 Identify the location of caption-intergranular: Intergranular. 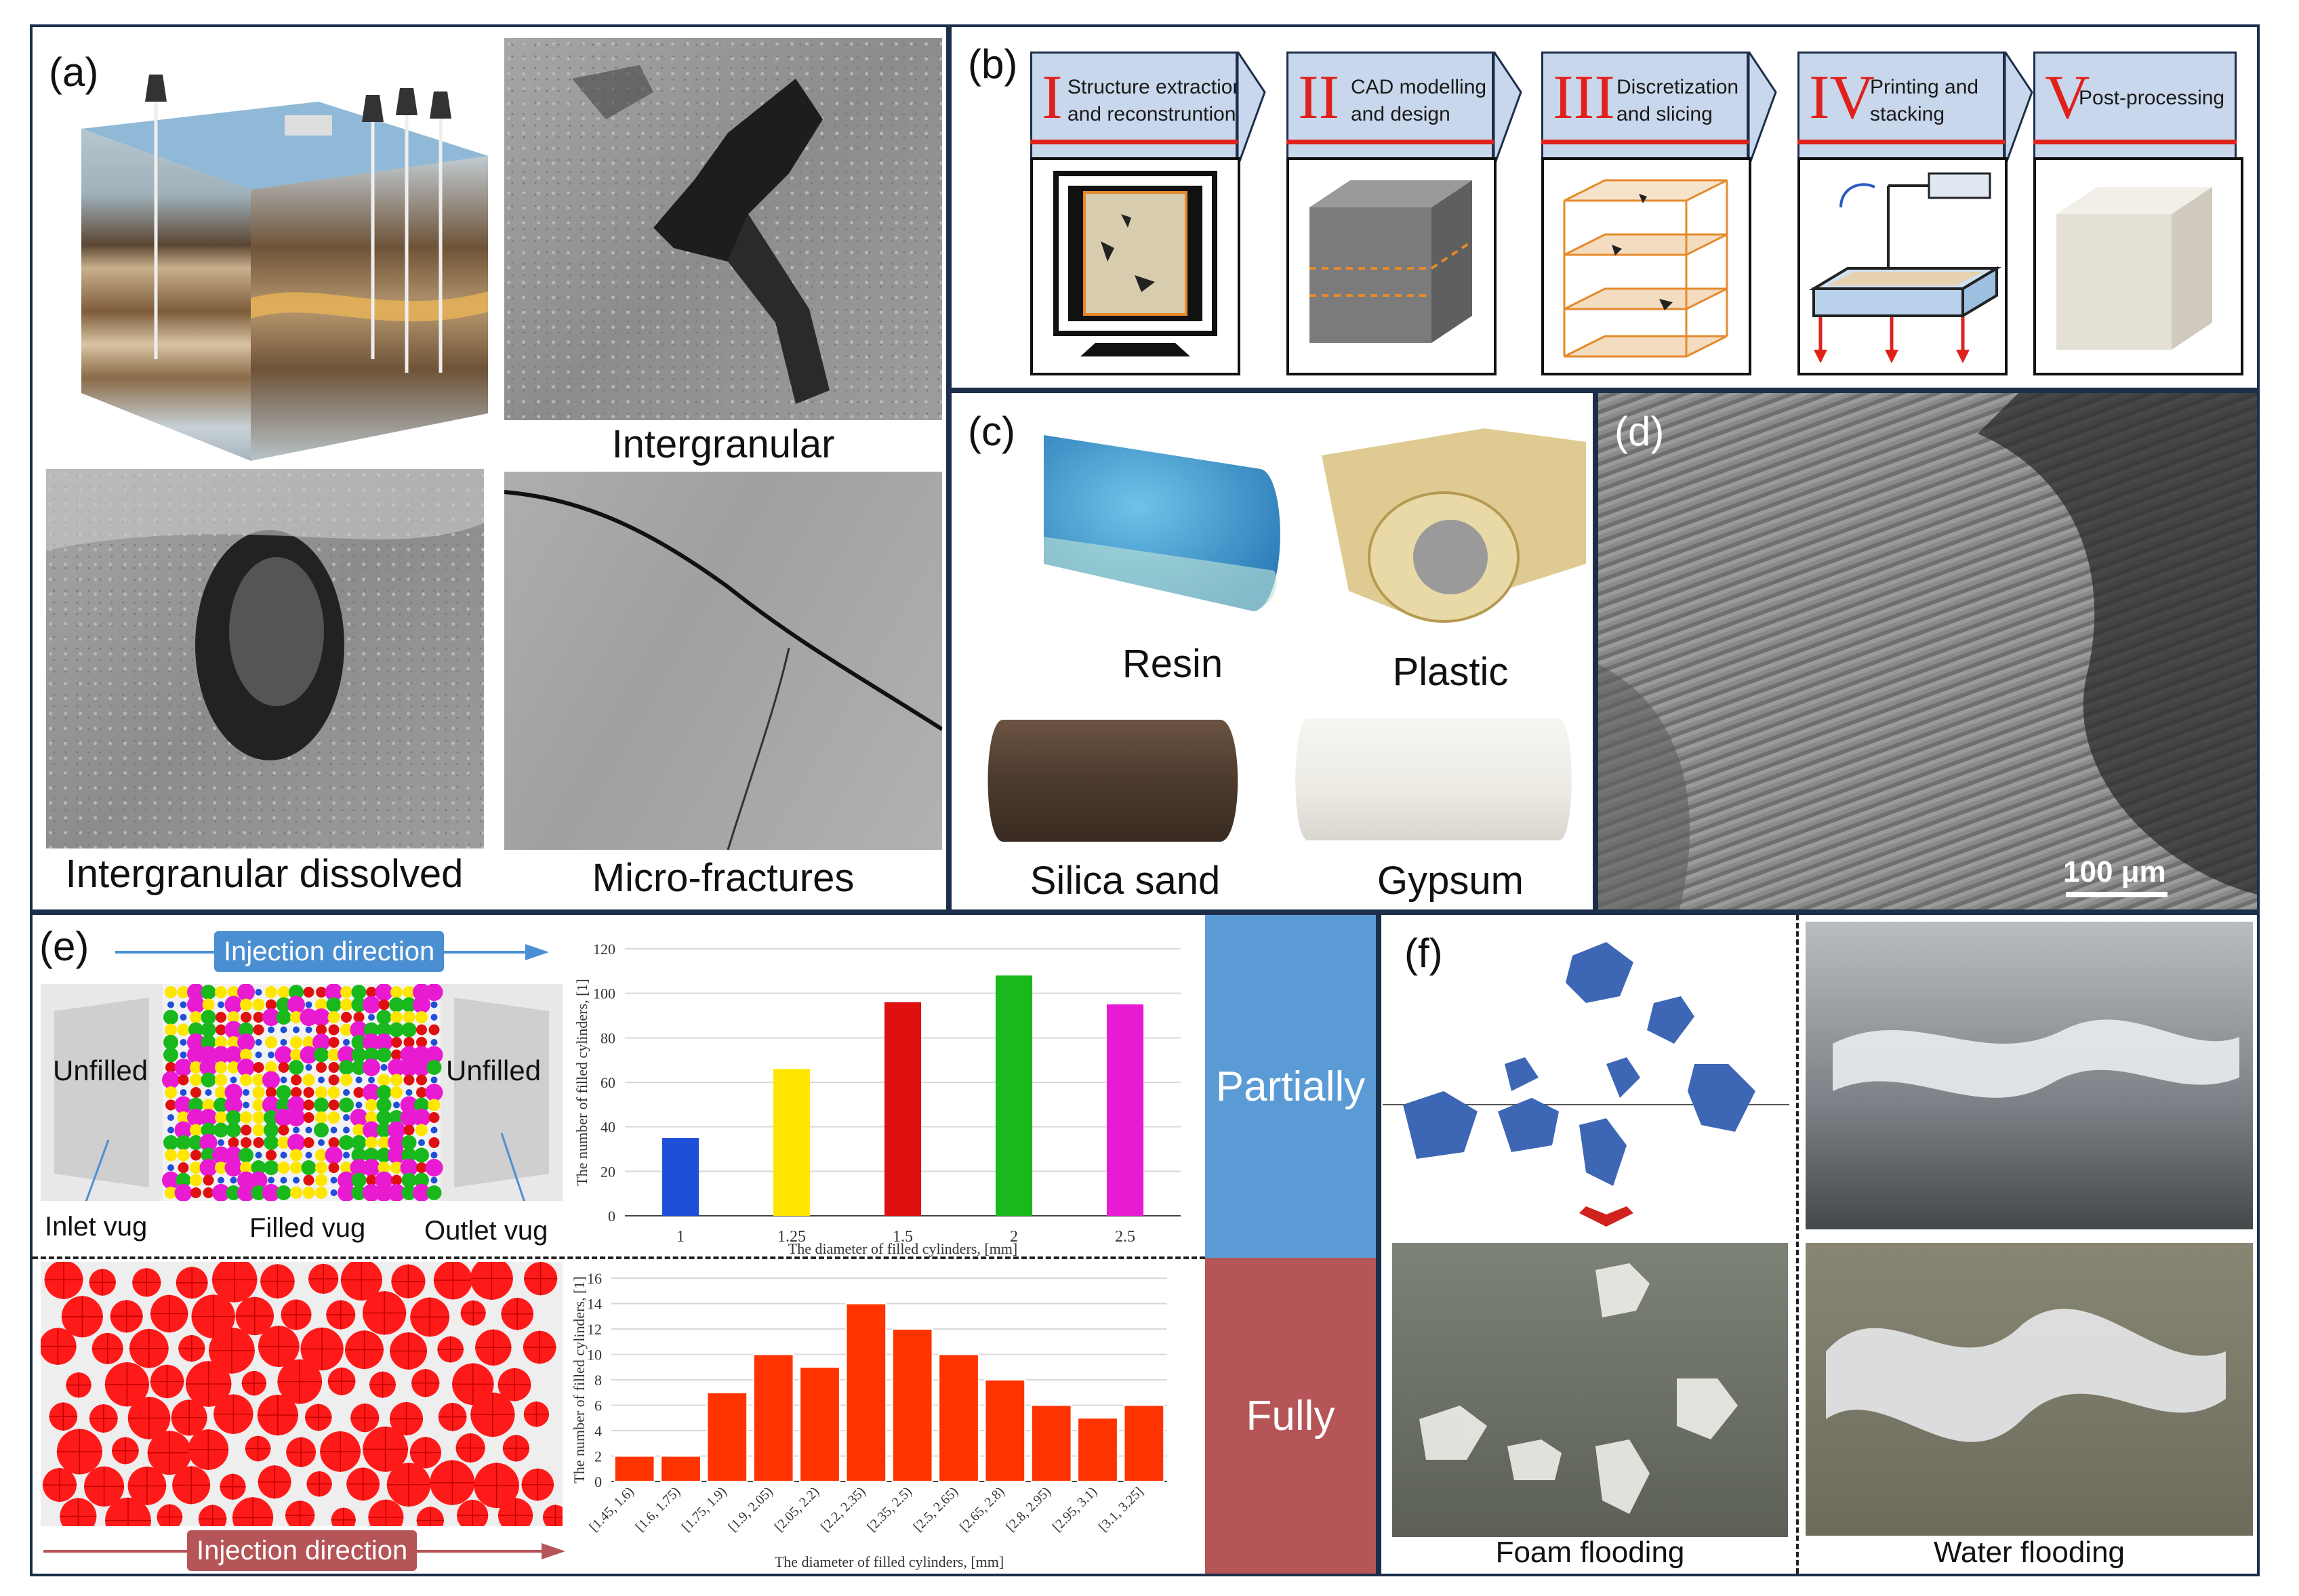
(723, 444).